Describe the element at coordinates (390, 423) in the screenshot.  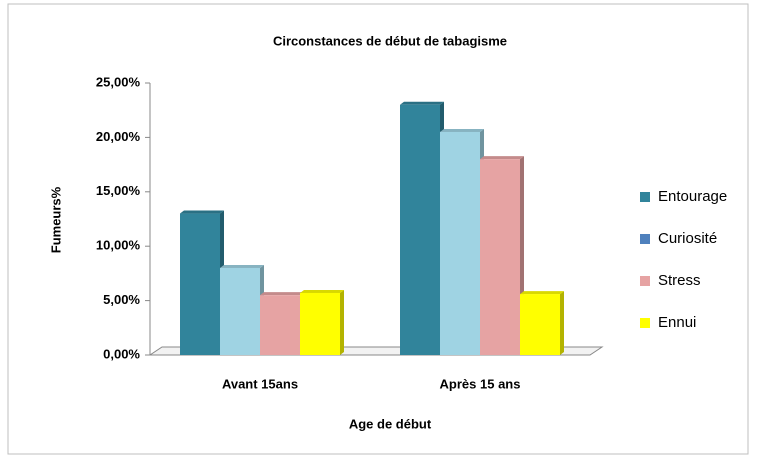
I see `x-axis-title: Age de début` at that location.